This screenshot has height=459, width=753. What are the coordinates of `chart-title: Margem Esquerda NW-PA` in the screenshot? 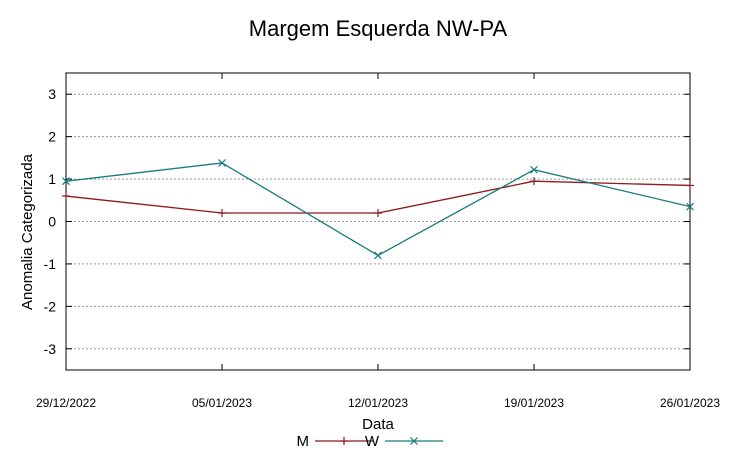 It's located at (378, 28).